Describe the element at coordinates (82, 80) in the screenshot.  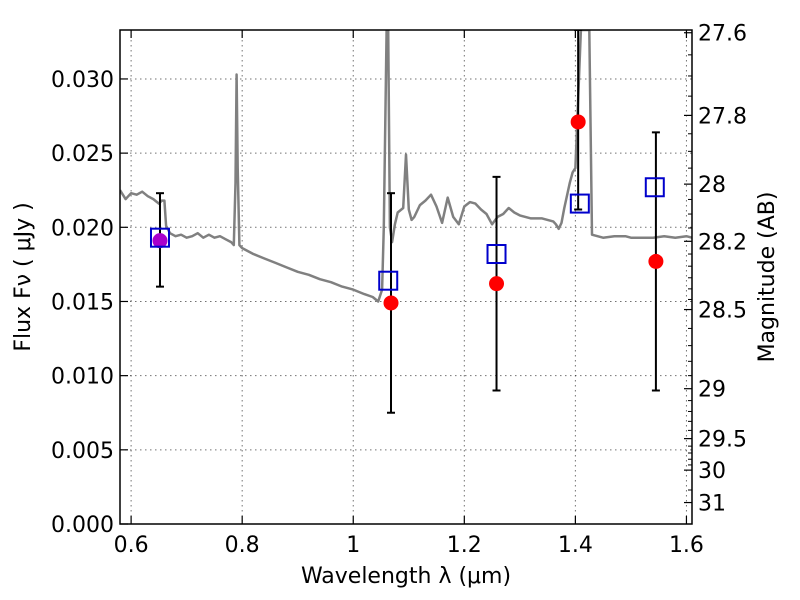
I see `y-tick-label: 0.030` at that location.